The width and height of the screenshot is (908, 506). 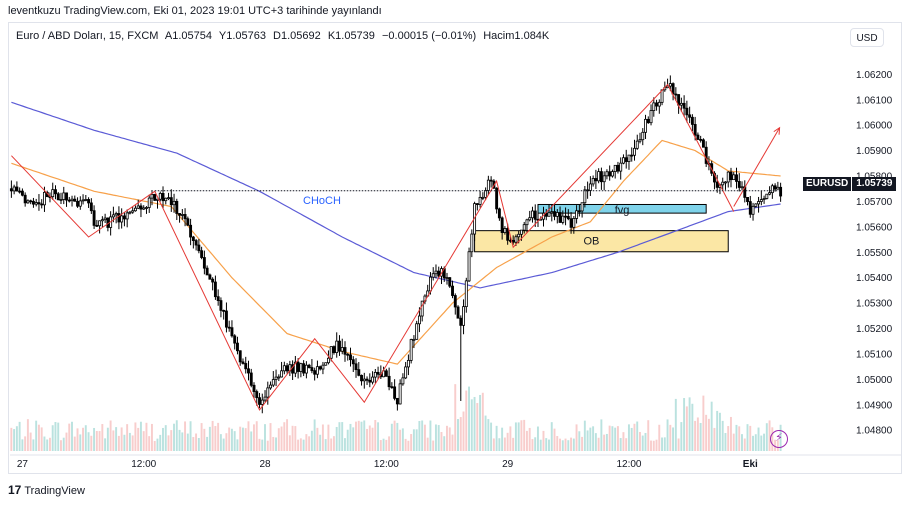 I want to click on tv-logo-icon: 17, so click(x=15, y=490).